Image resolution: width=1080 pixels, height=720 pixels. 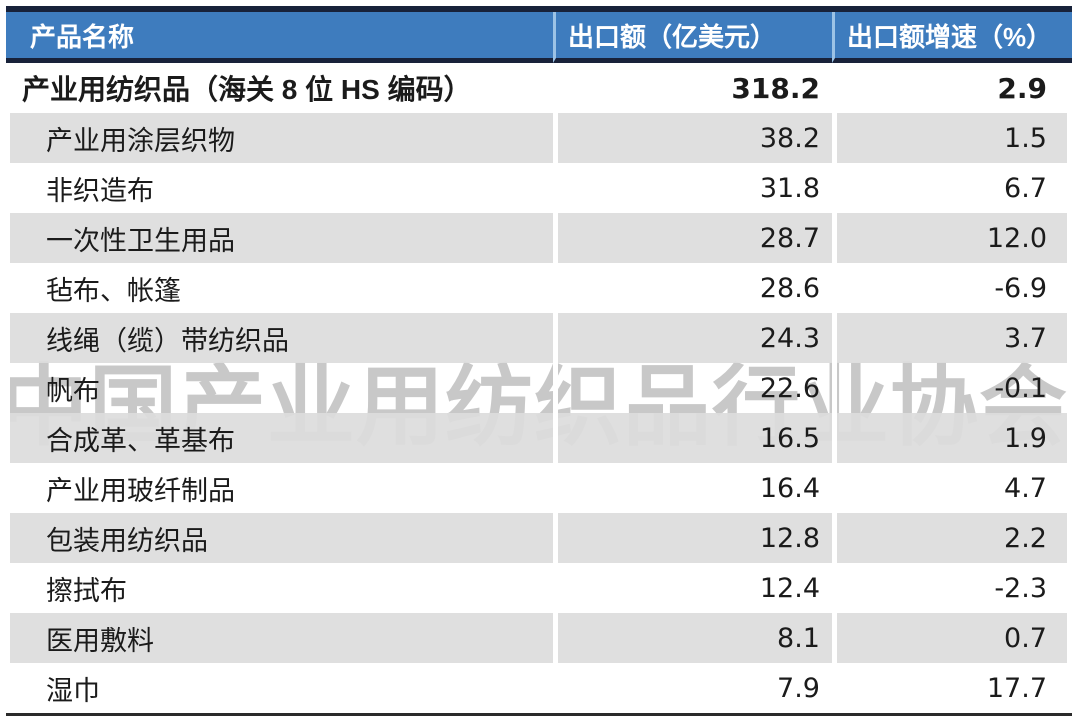 I want to click on growth-value-cell: 6.7, so click(x=952, y=188).